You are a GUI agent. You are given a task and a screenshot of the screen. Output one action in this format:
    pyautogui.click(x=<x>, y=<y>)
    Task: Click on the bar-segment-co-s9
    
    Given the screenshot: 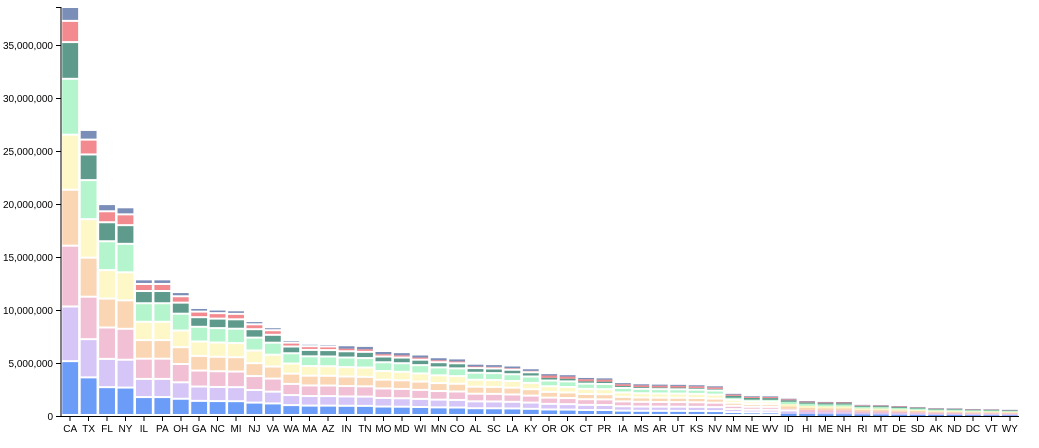 What is the action you would take?
    pyautogui.click(x=457, y=360)
    